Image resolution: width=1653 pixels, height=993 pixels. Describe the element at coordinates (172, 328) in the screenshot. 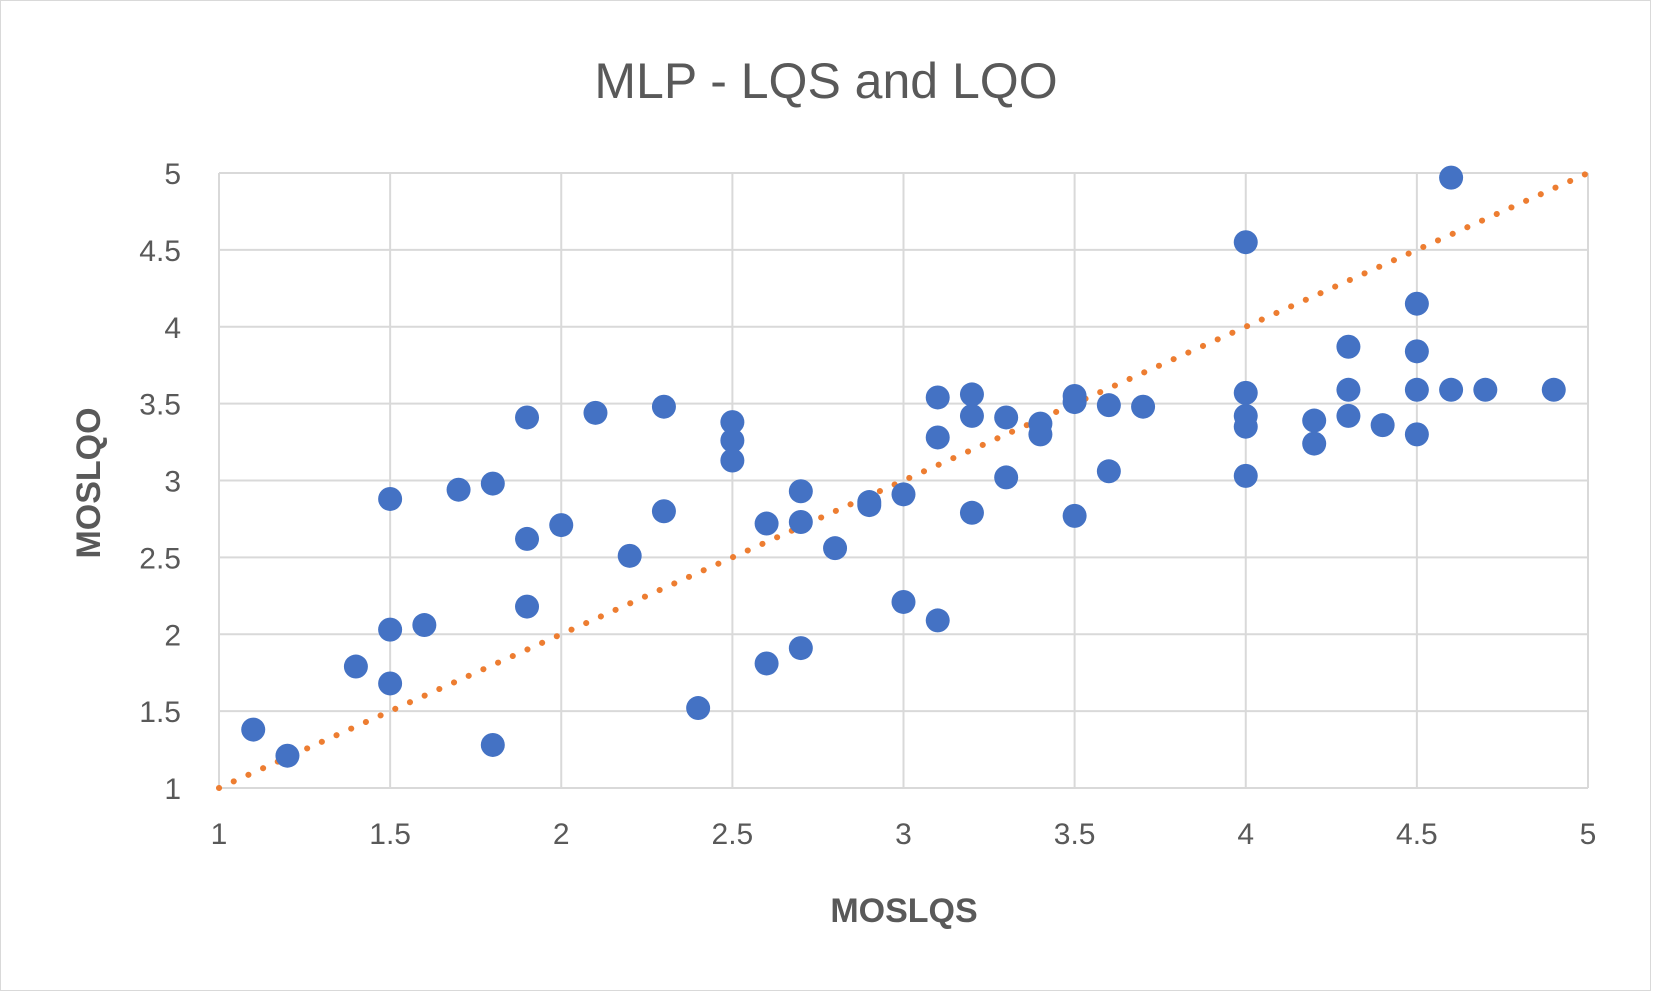

I see `y-tick-label: 4` at that location.